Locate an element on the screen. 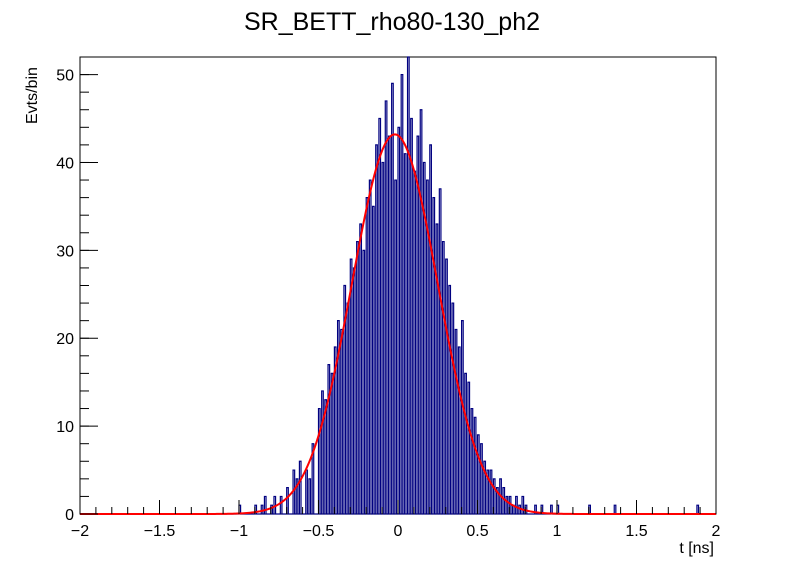  y-tick-label: 30 is located at coordinates (65, 251).